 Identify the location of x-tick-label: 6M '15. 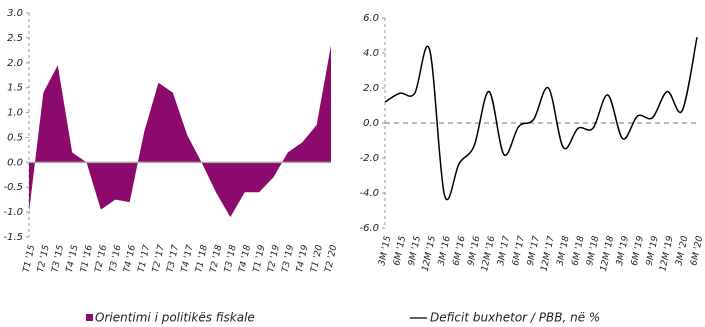
(400, 251).